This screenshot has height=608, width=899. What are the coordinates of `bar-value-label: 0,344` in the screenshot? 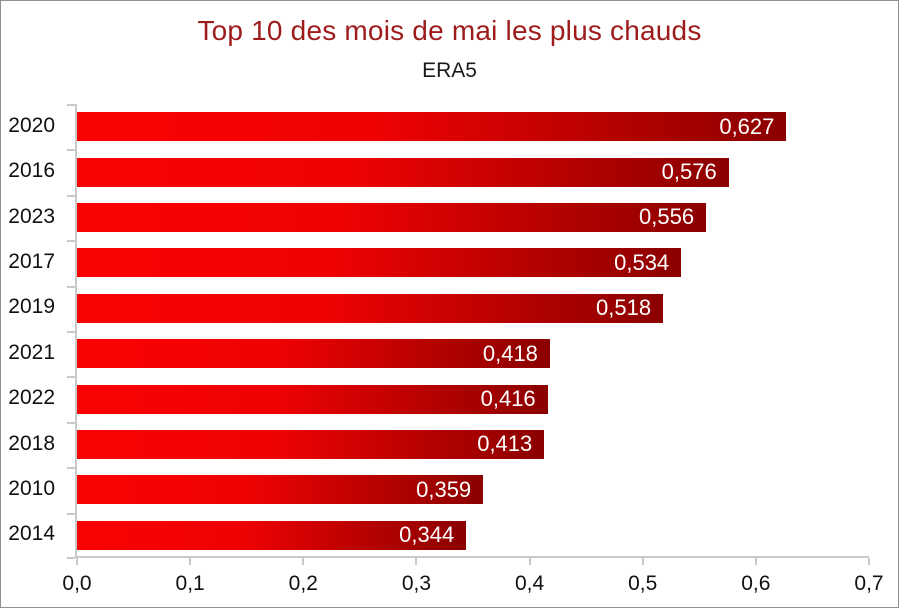 It's located at (427, 535).